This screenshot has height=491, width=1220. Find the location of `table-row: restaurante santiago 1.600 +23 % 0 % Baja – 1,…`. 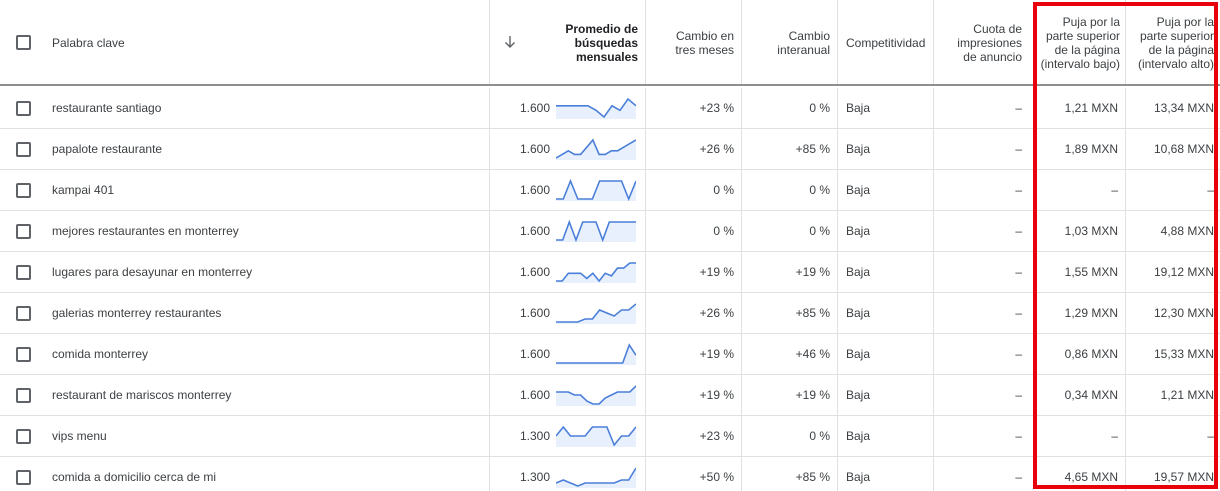

table-row: restaurante santiago 1.600 +23 % 0 % Baja – 1,… is located at coordinates (610, 108).